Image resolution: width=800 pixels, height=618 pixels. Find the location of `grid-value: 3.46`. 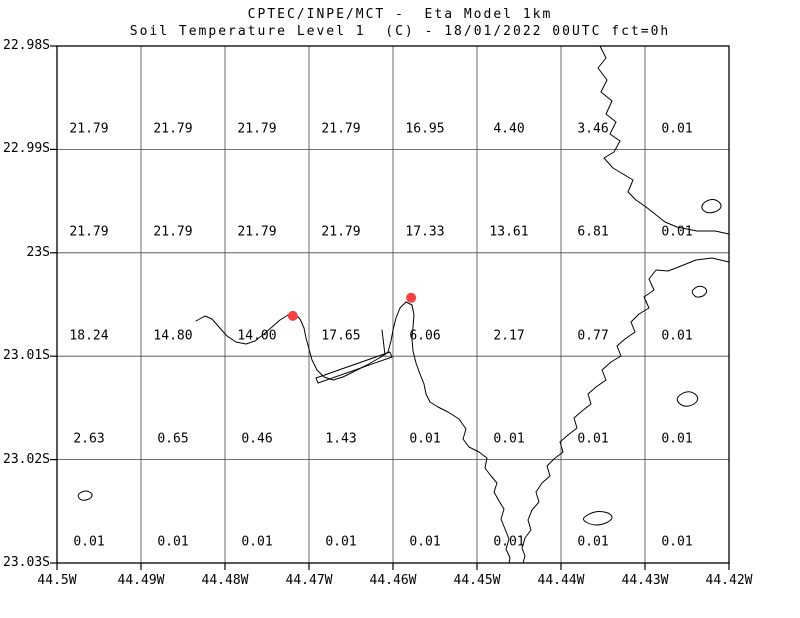

grid-value: 3.46 is located at coordinates (593, 129).